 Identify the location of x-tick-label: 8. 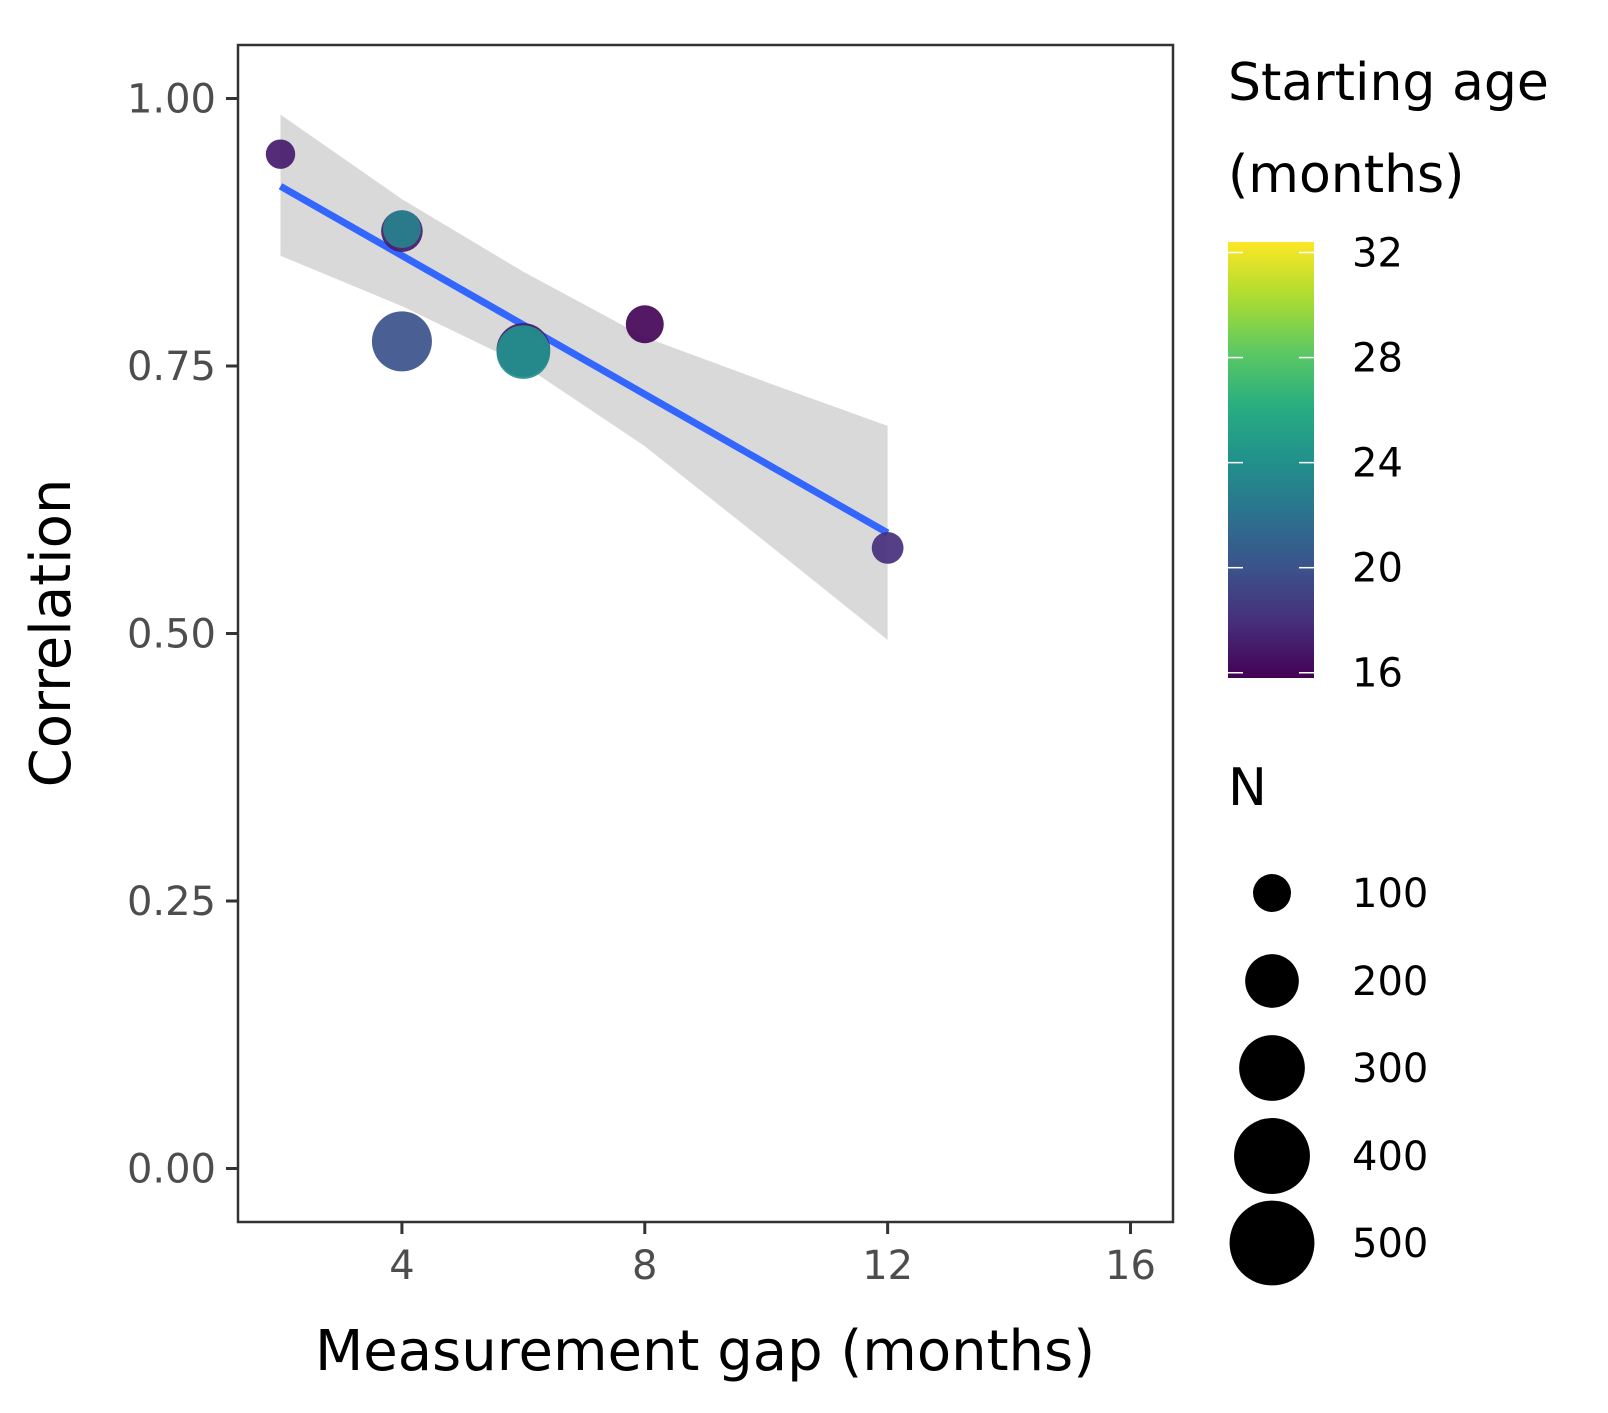
(644, 1266).